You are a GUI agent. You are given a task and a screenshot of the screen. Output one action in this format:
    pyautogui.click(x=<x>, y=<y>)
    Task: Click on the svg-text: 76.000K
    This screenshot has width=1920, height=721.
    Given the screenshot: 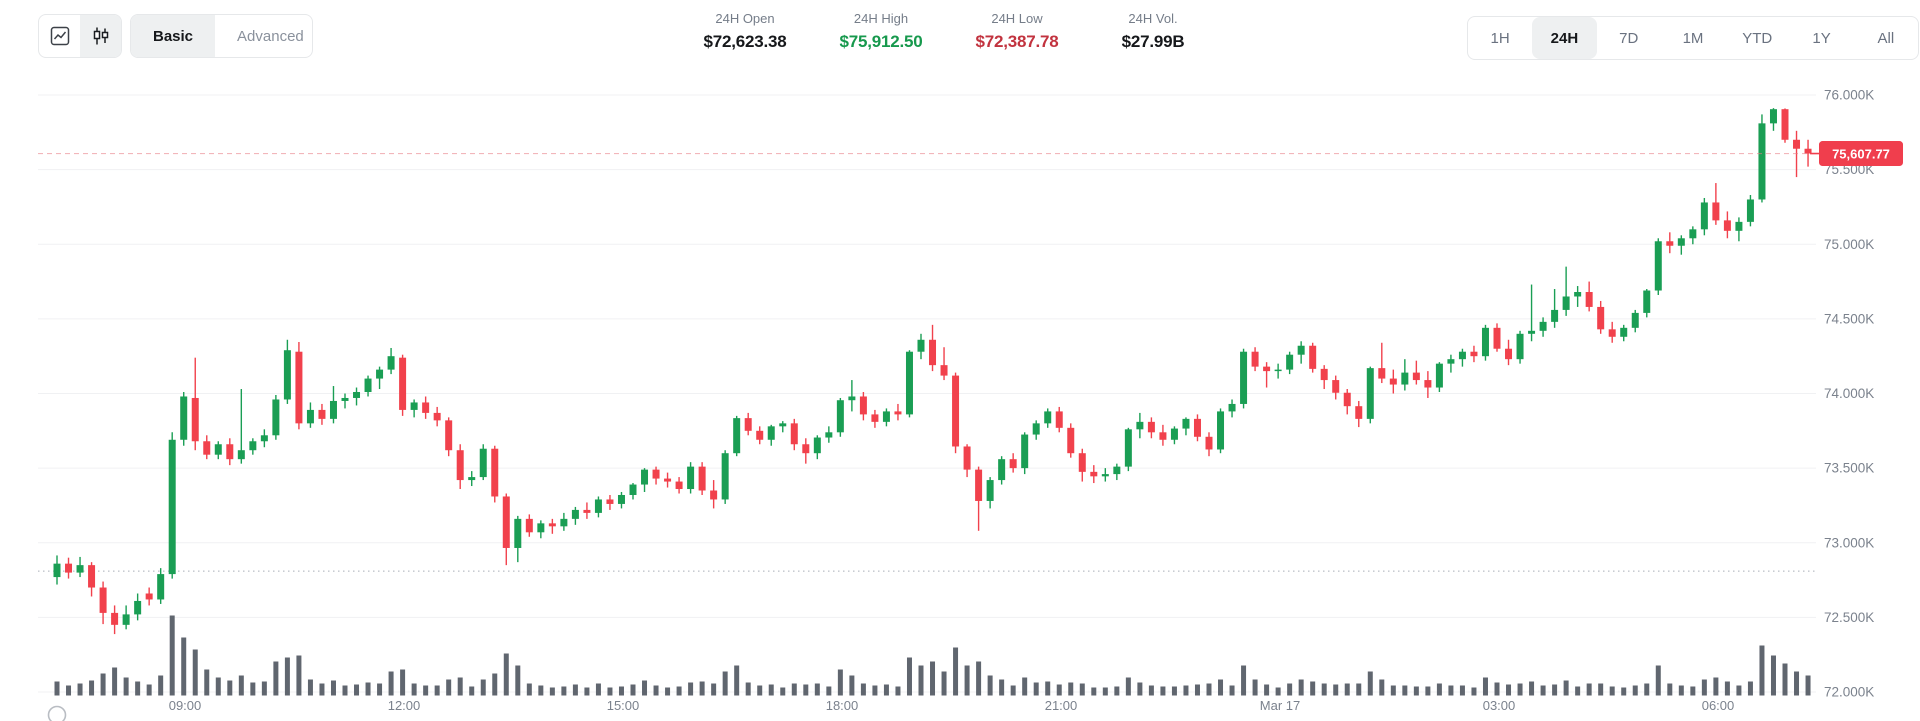 What is the action you would take?
    pyautogui.click(x=1849, y=95)
    